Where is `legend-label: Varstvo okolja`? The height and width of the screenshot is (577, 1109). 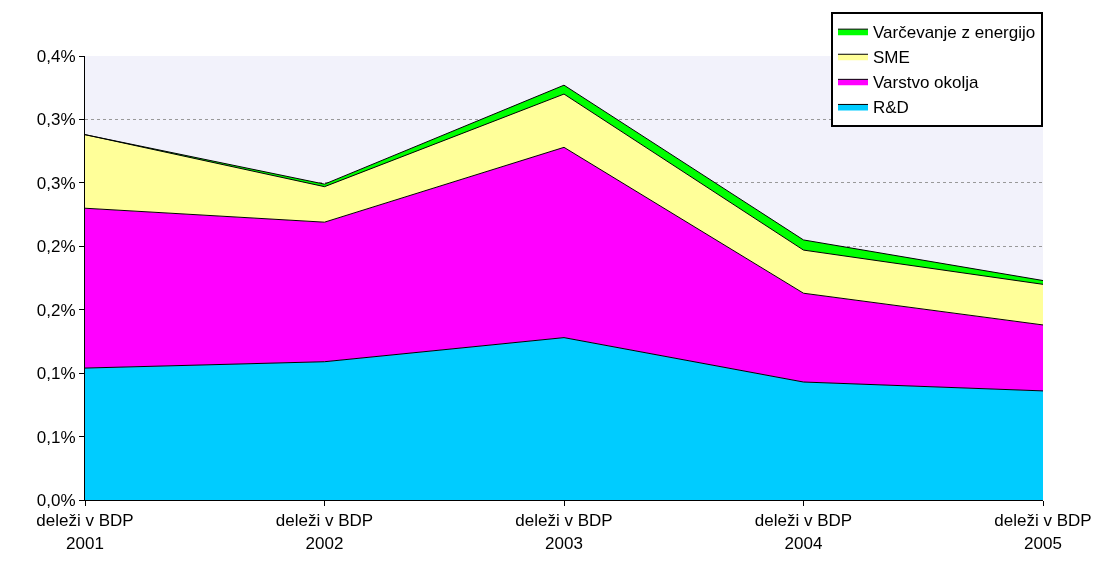
legend-label: Varstvo okolja is located at coordinates (926, 82).